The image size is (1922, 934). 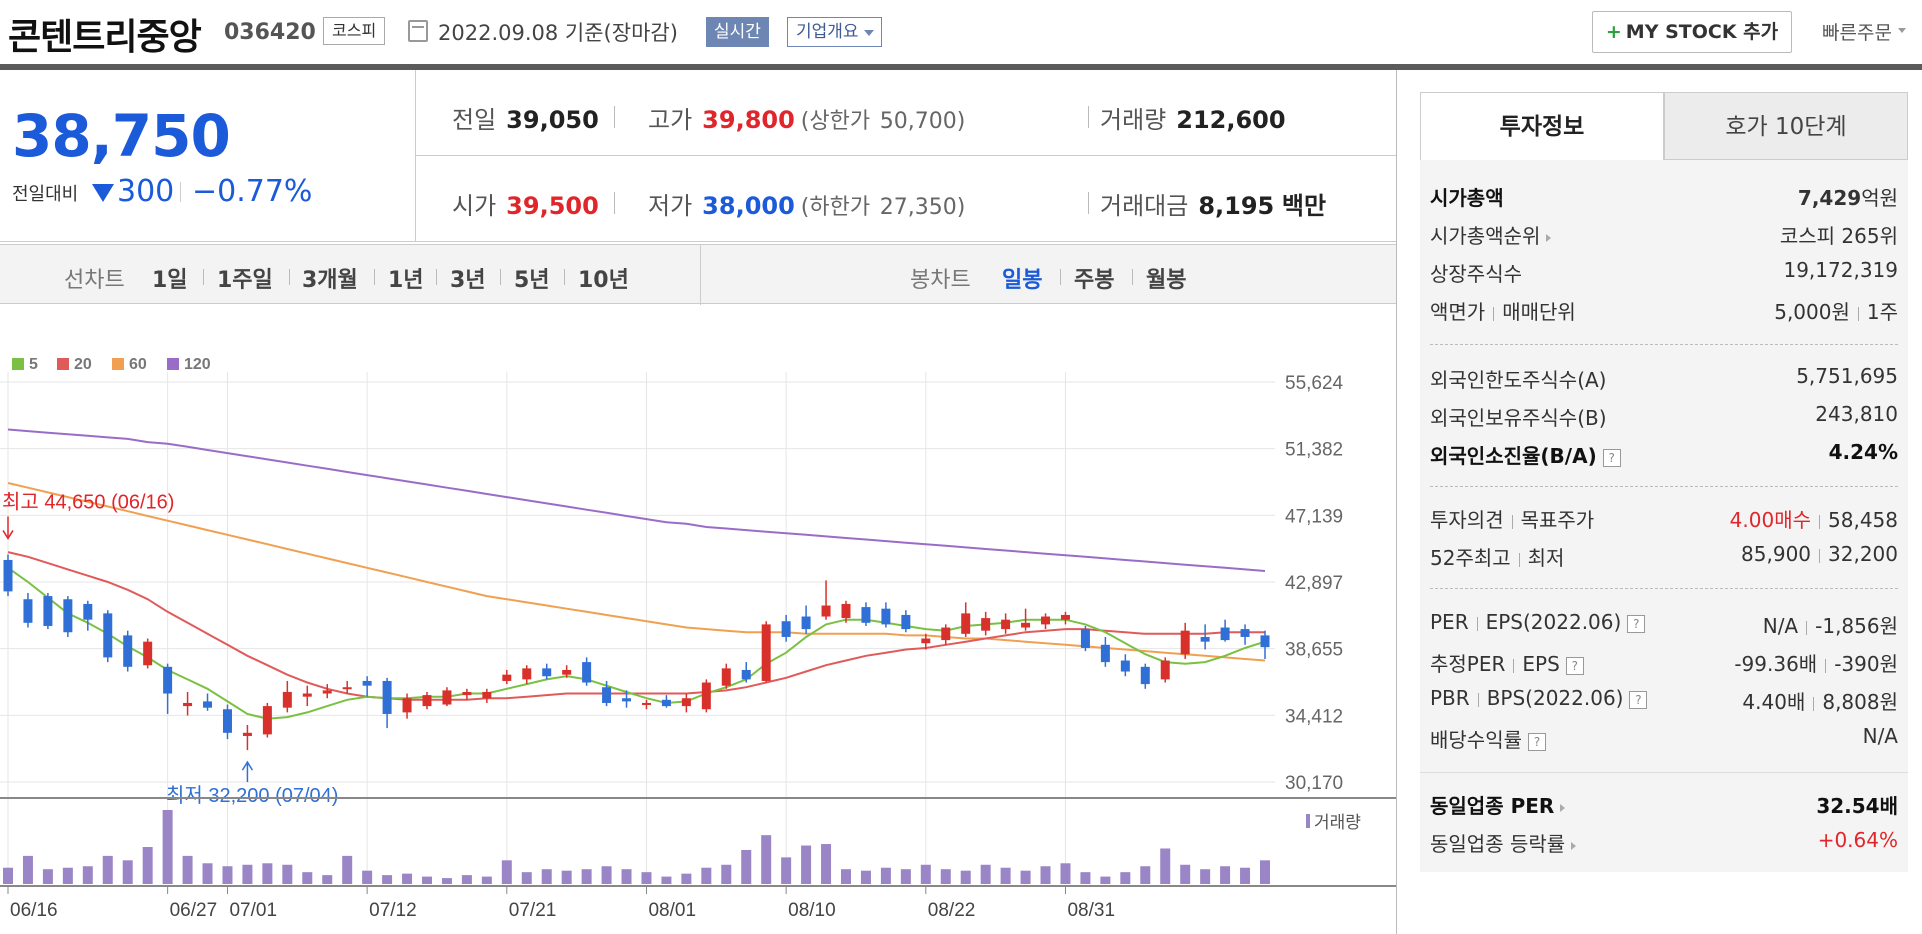 What do you see at coordinates (1786, 126) in the screenshot?
I see `tab-order-book: 호가 10단계` at bounding box center [1786, 126].